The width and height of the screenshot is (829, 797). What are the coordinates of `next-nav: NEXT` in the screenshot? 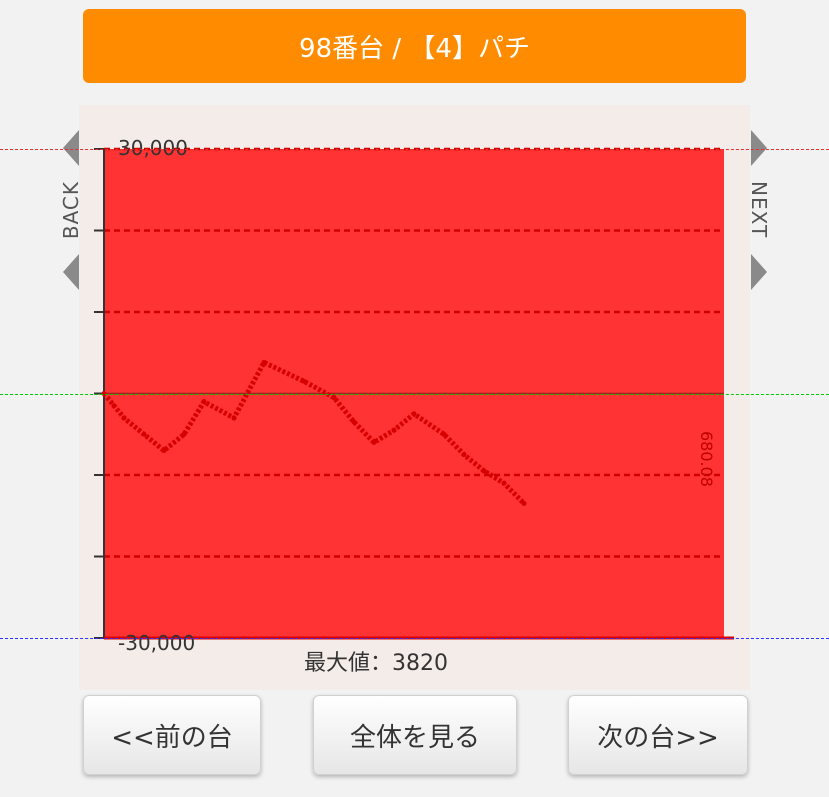 It's located at (759, 210).